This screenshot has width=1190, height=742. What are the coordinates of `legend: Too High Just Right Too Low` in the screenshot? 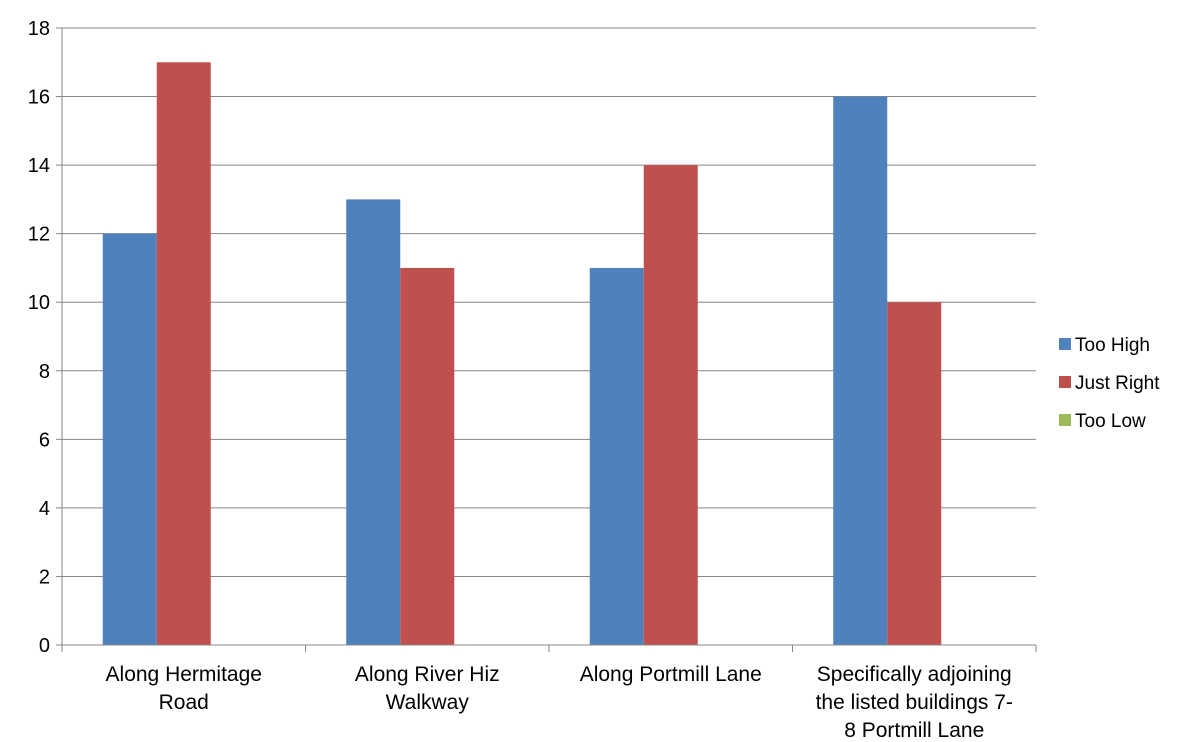 It's located at (1109, 383).